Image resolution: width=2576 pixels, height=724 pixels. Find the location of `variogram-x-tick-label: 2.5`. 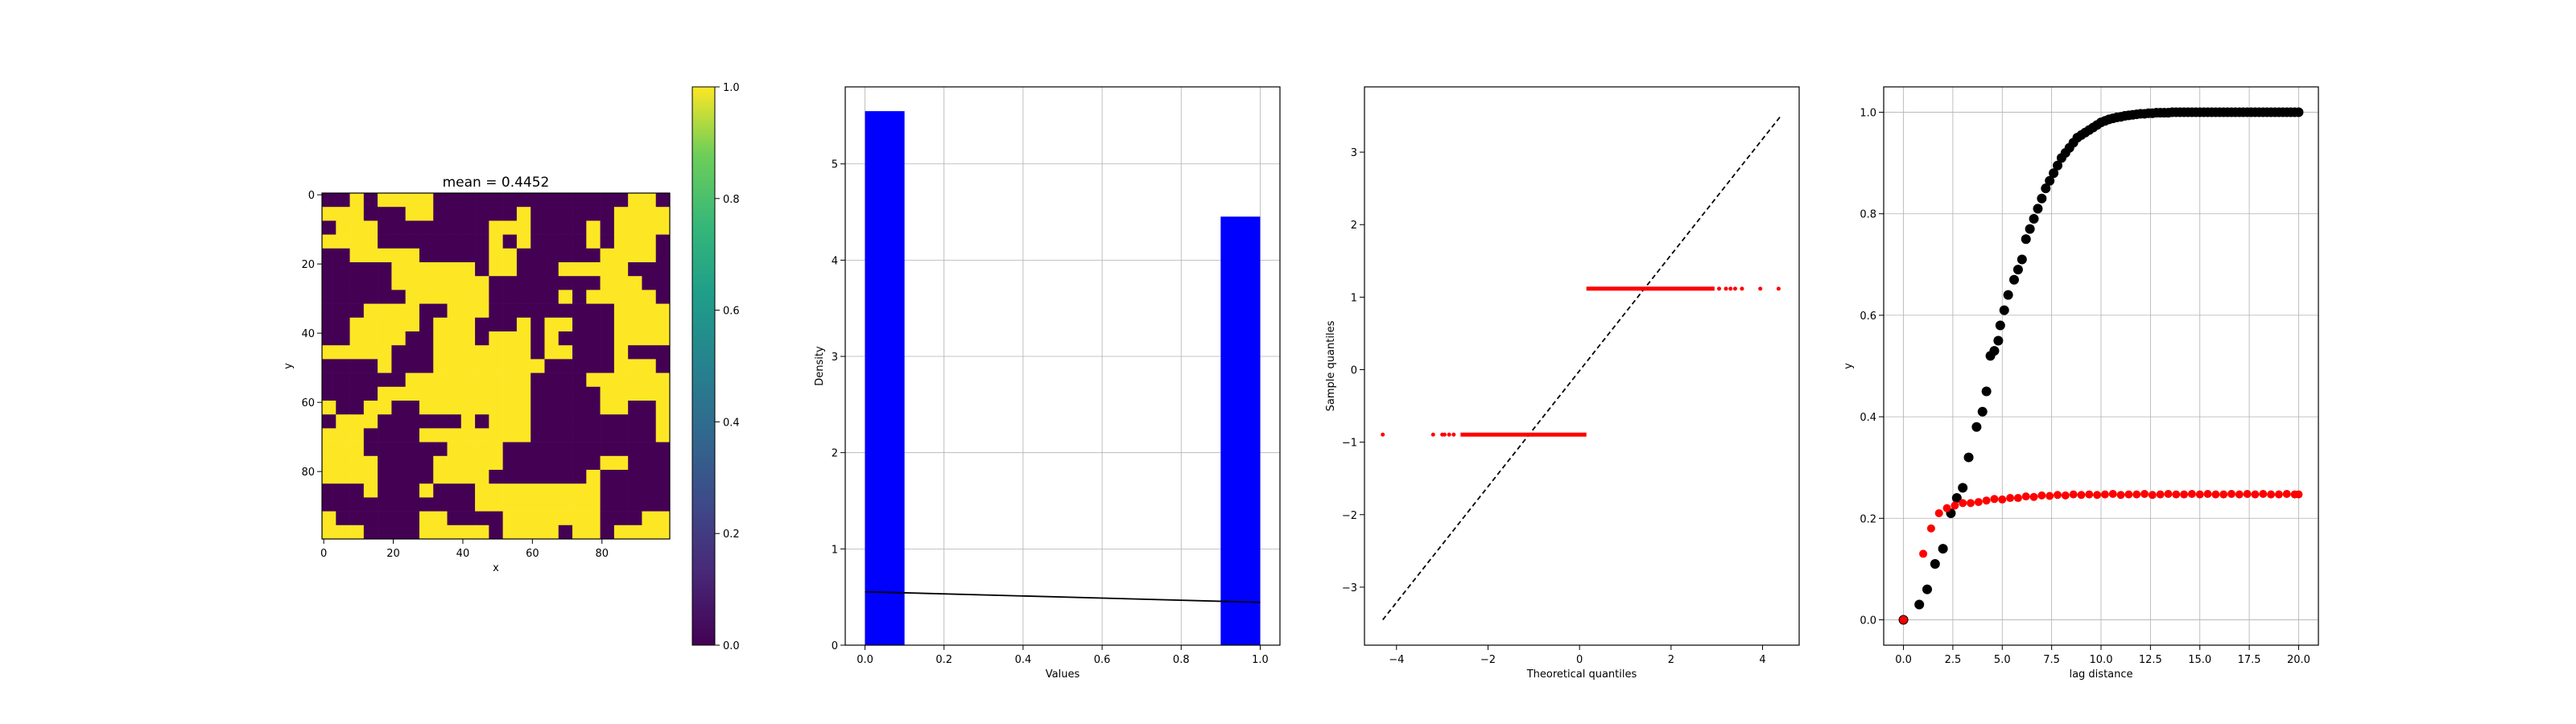

variogram-x-tick-label: 2.5 is located at coordinates (1953, 660).